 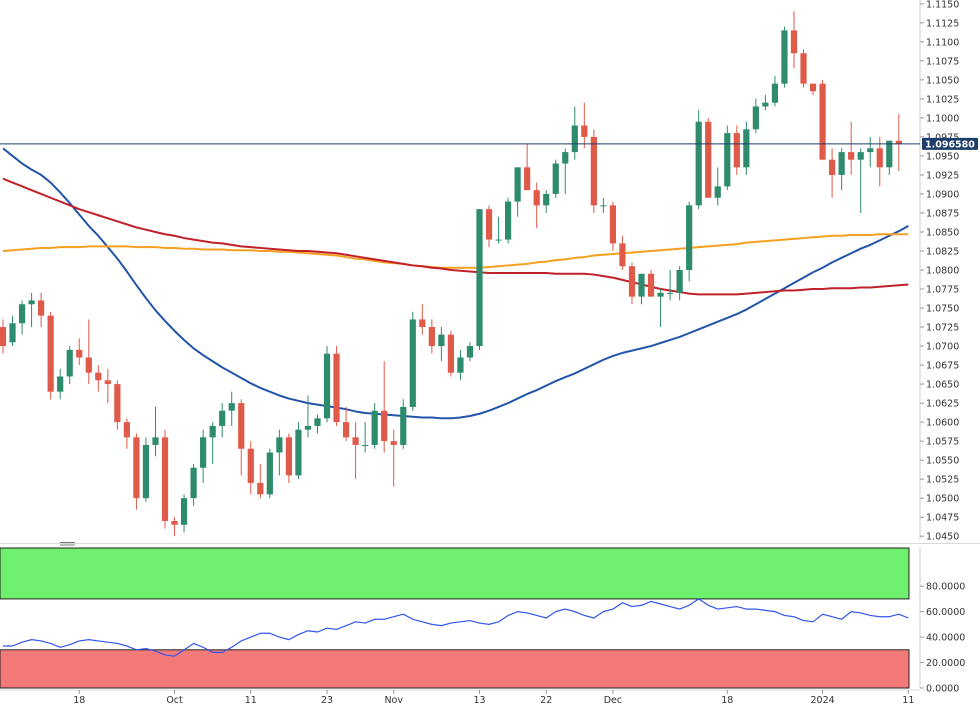 What do you see at coordinates (942, 442) in the screenshot?
I see `price-axis-label: 1.0575` at bounding box center [942, 442].